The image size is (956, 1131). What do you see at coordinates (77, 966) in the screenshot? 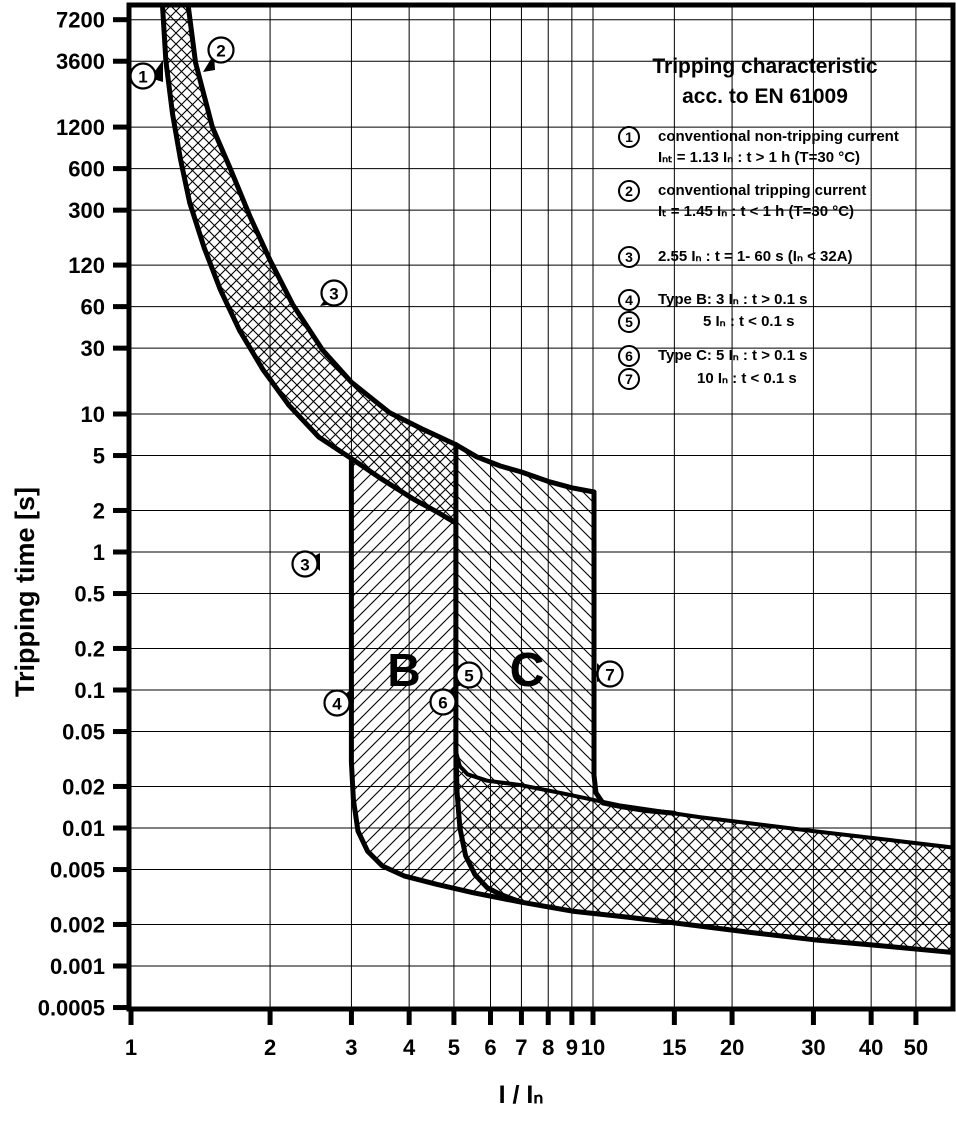
I see `svg-text: 0.001` at bounding box center [77, 966].